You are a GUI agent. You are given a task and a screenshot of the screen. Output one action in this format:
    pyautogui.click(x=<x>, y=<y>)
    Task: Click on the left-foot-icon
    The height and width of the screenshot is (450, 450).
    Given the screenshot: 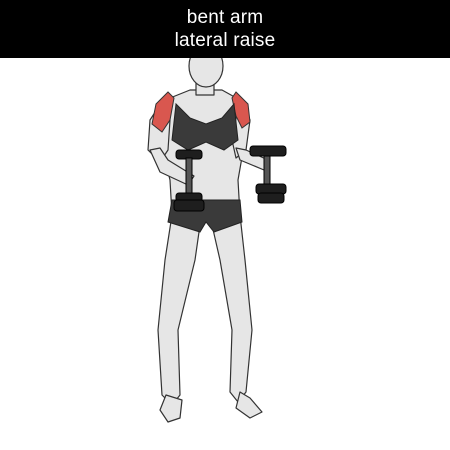 What is the action you would take?
    pyautogui.click(x=171, y=408)
    